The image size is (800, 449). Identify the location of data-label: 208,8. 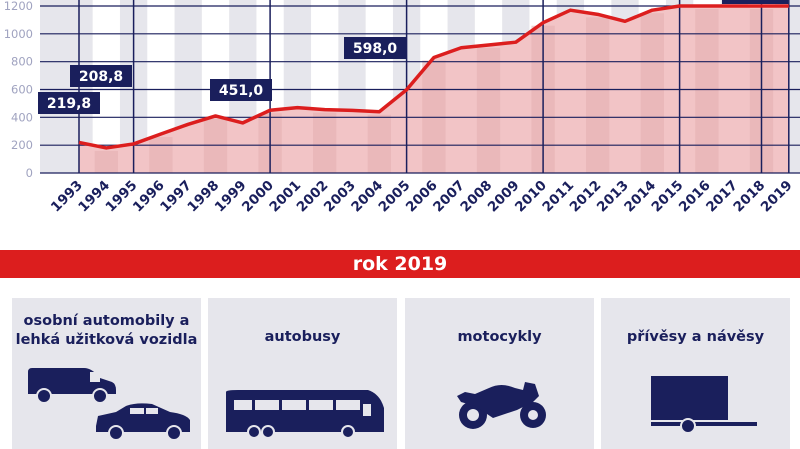
(101, 77).